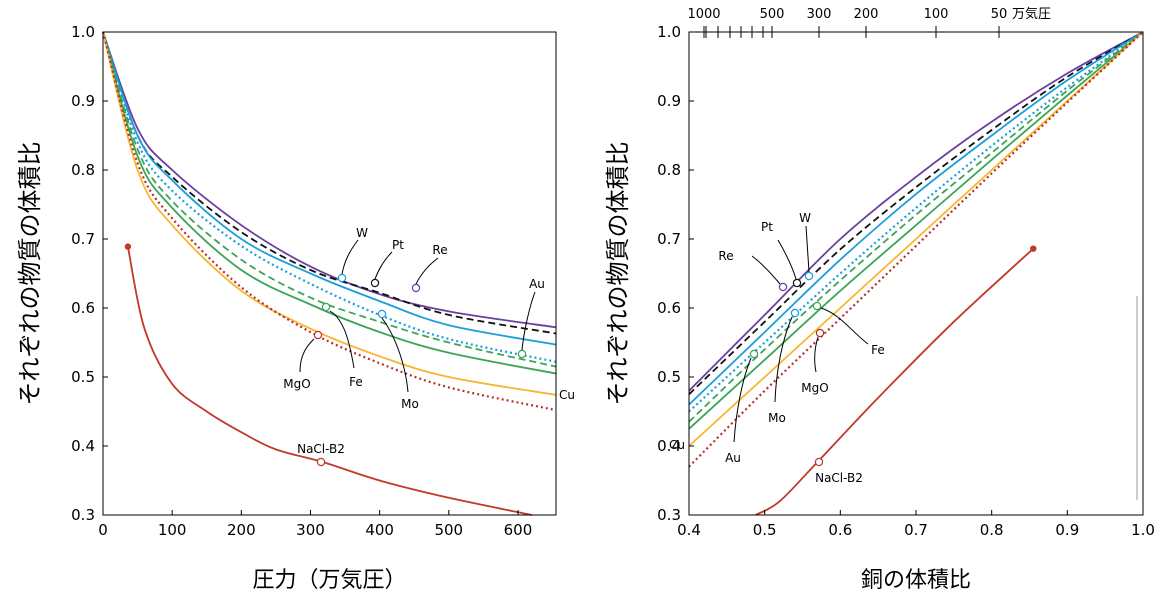 The image size is (1169, 610). Describe the element at coordinates (765, 530) in the screenshot. I see `x-tick-label: 0.5` at that location.